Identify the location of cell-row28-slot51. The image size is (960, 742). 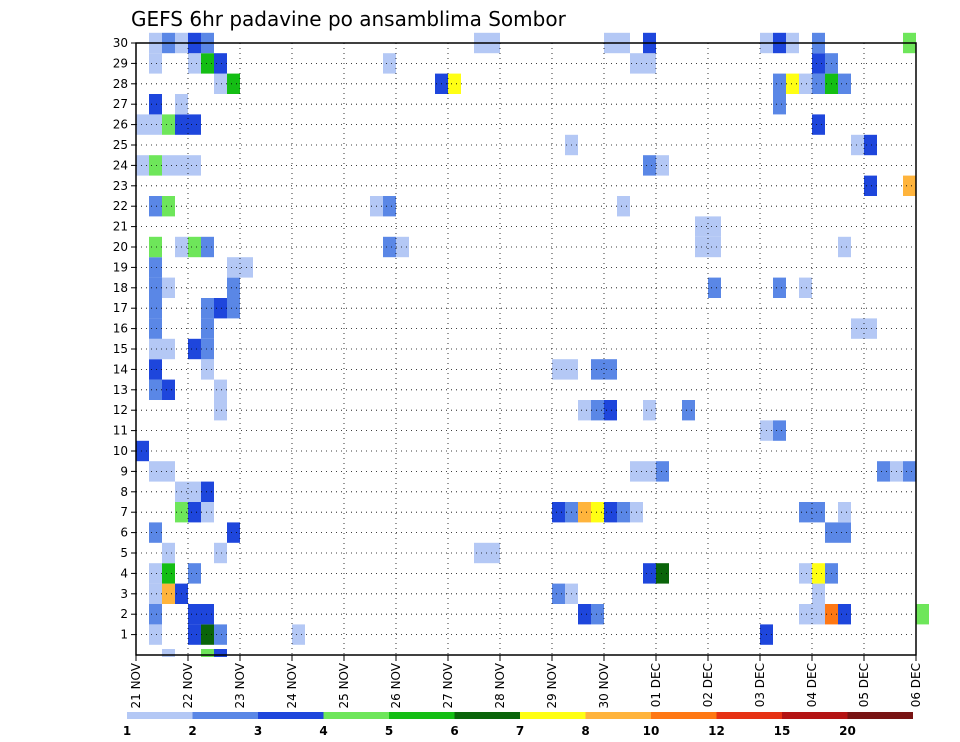
(805, 83).